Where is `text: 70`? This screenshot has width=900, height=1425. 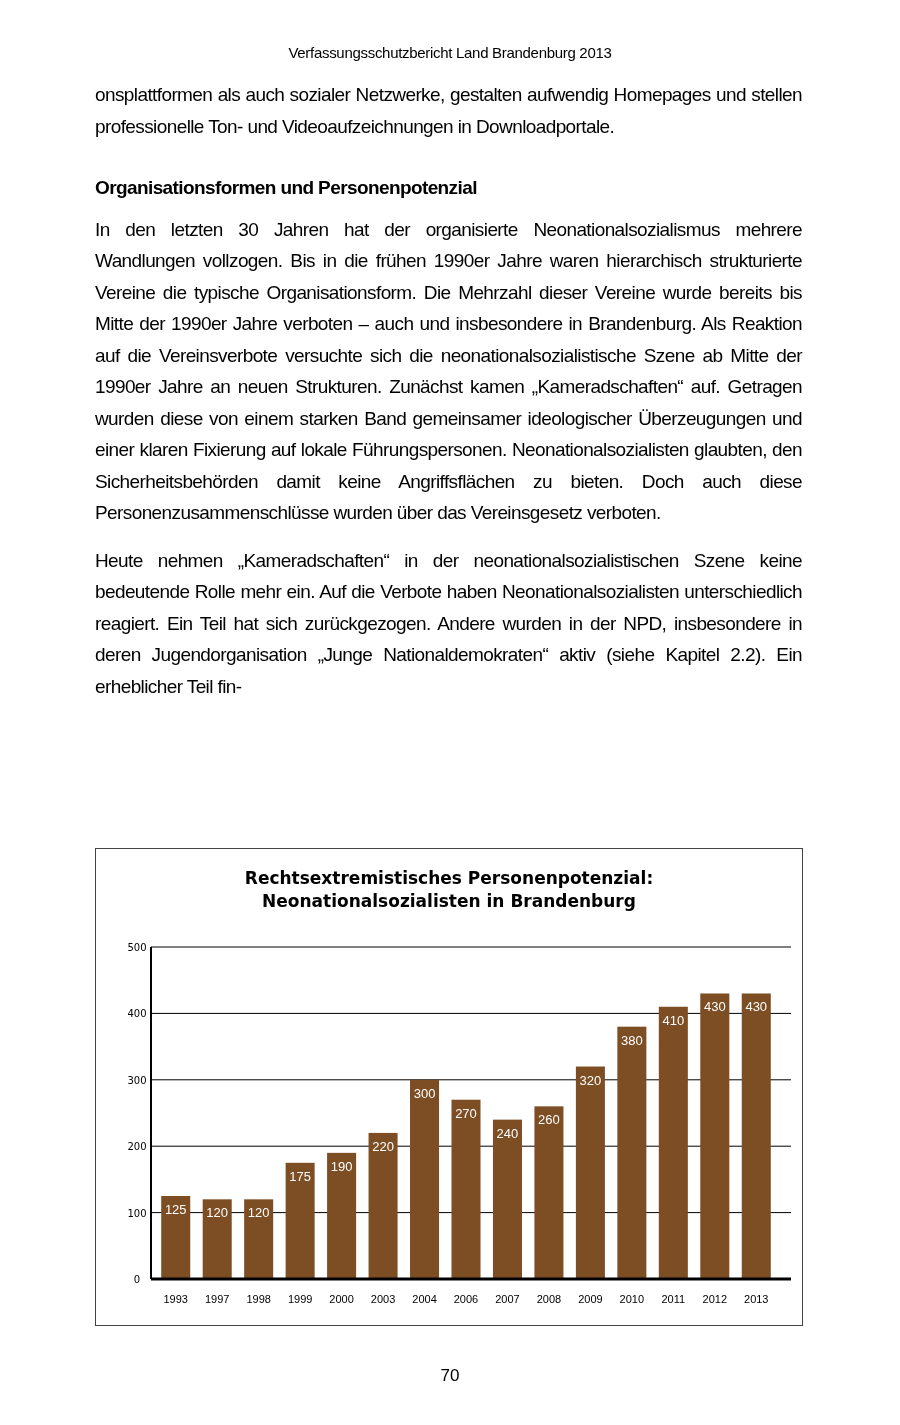
text: 70 is located at coordinates (450, 1376).